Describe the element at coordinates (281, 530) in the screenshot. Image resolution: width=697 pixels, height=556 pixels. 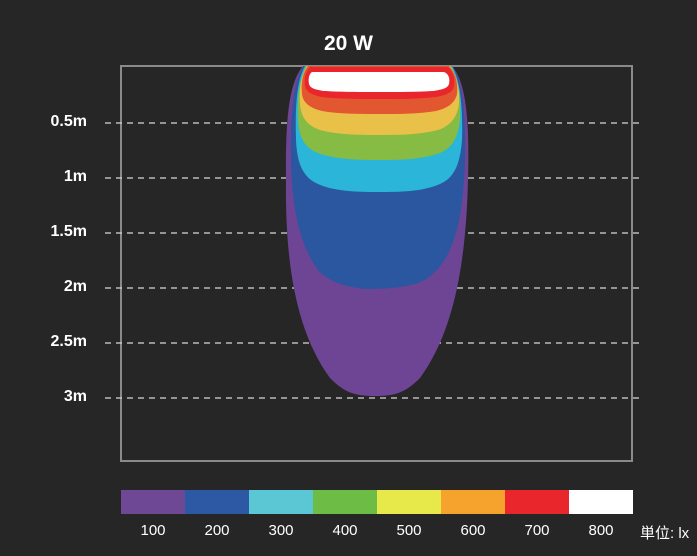
I see `legend-value-300: 300` at that location.